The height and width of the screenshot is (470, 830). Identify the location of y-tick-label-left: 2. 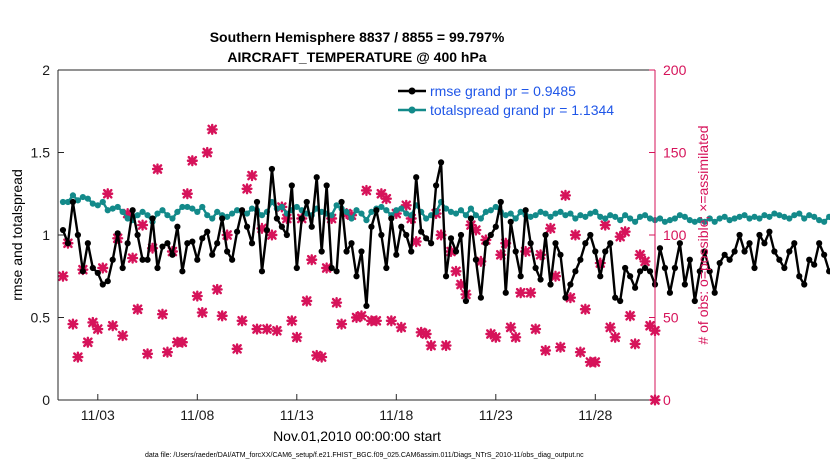
(46, 70).